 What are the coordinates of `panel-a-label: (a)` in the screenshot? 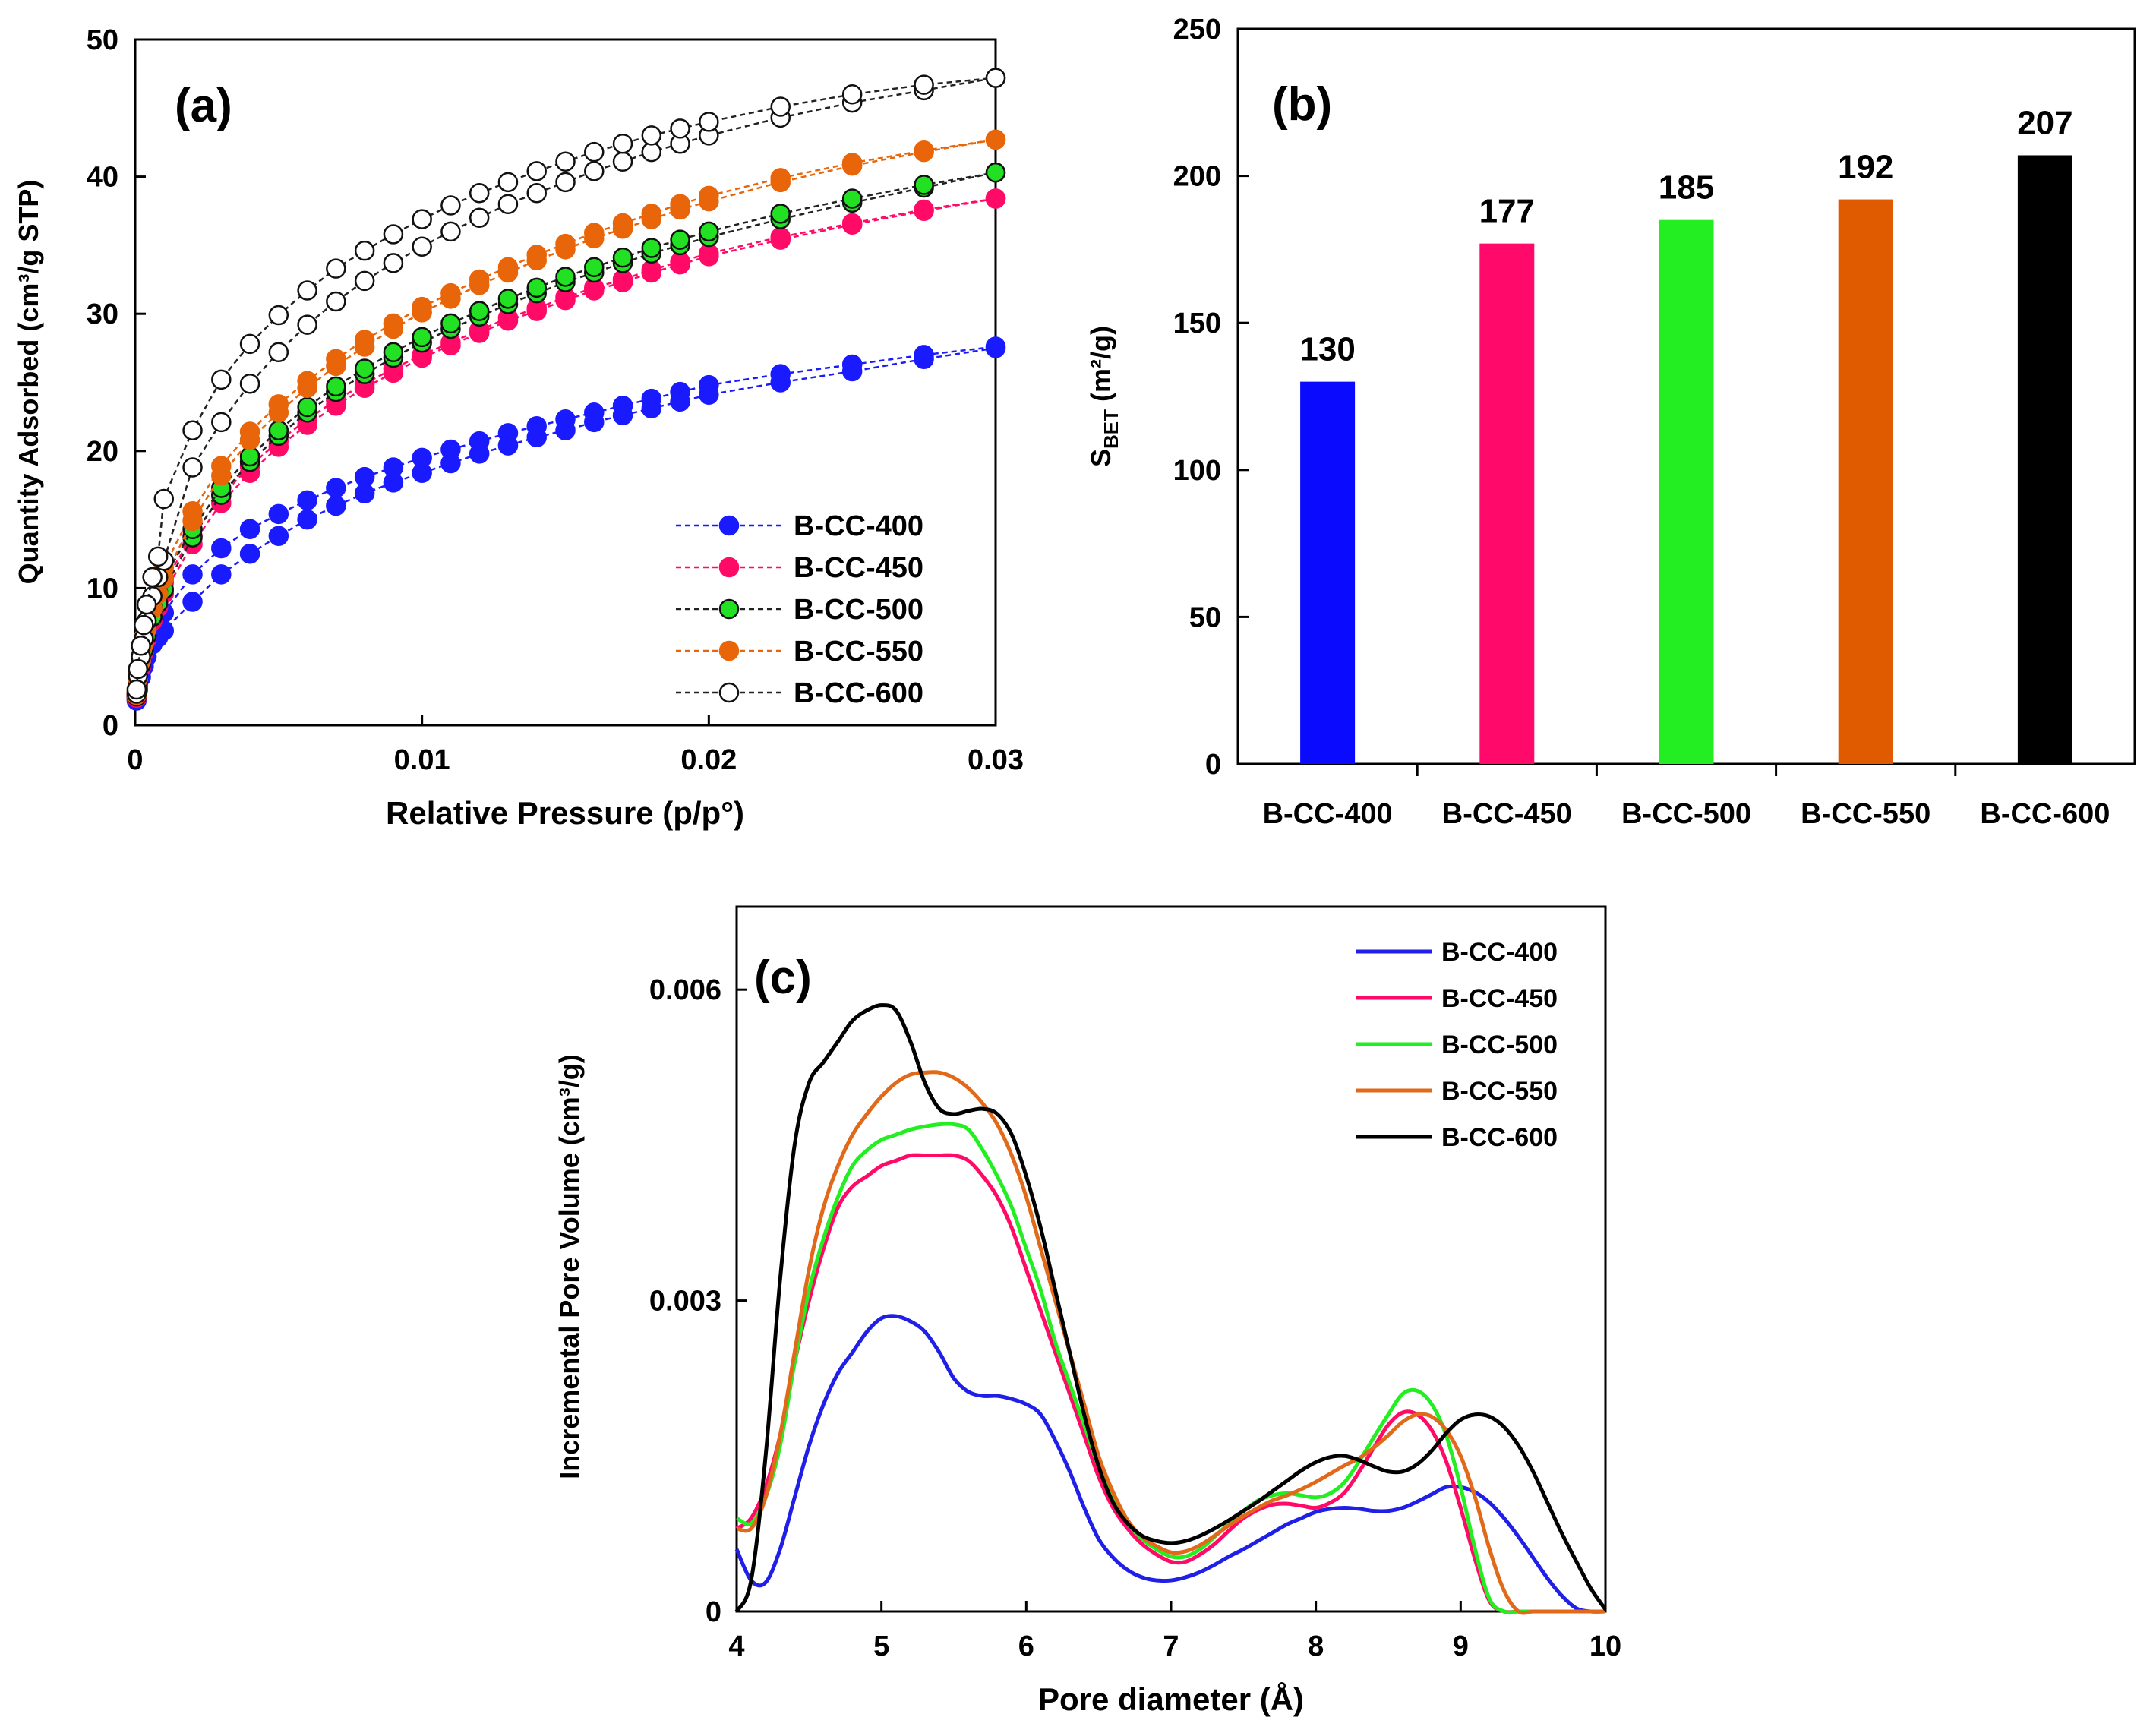 It's located at (203, 106).